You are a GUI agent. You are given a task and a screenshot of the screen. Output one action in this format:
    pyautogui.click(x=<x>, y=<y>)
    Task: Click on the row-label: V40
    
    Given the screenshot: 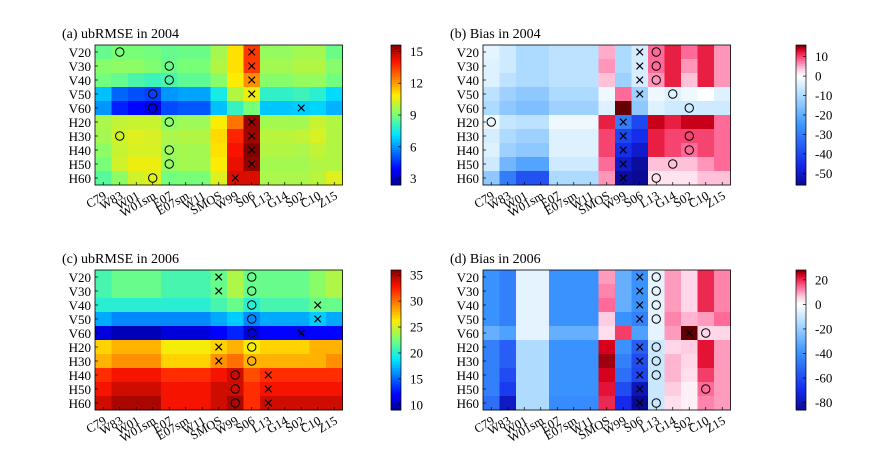 What is the action you would take?
    pyautogui.click(x=80, y=80)
    